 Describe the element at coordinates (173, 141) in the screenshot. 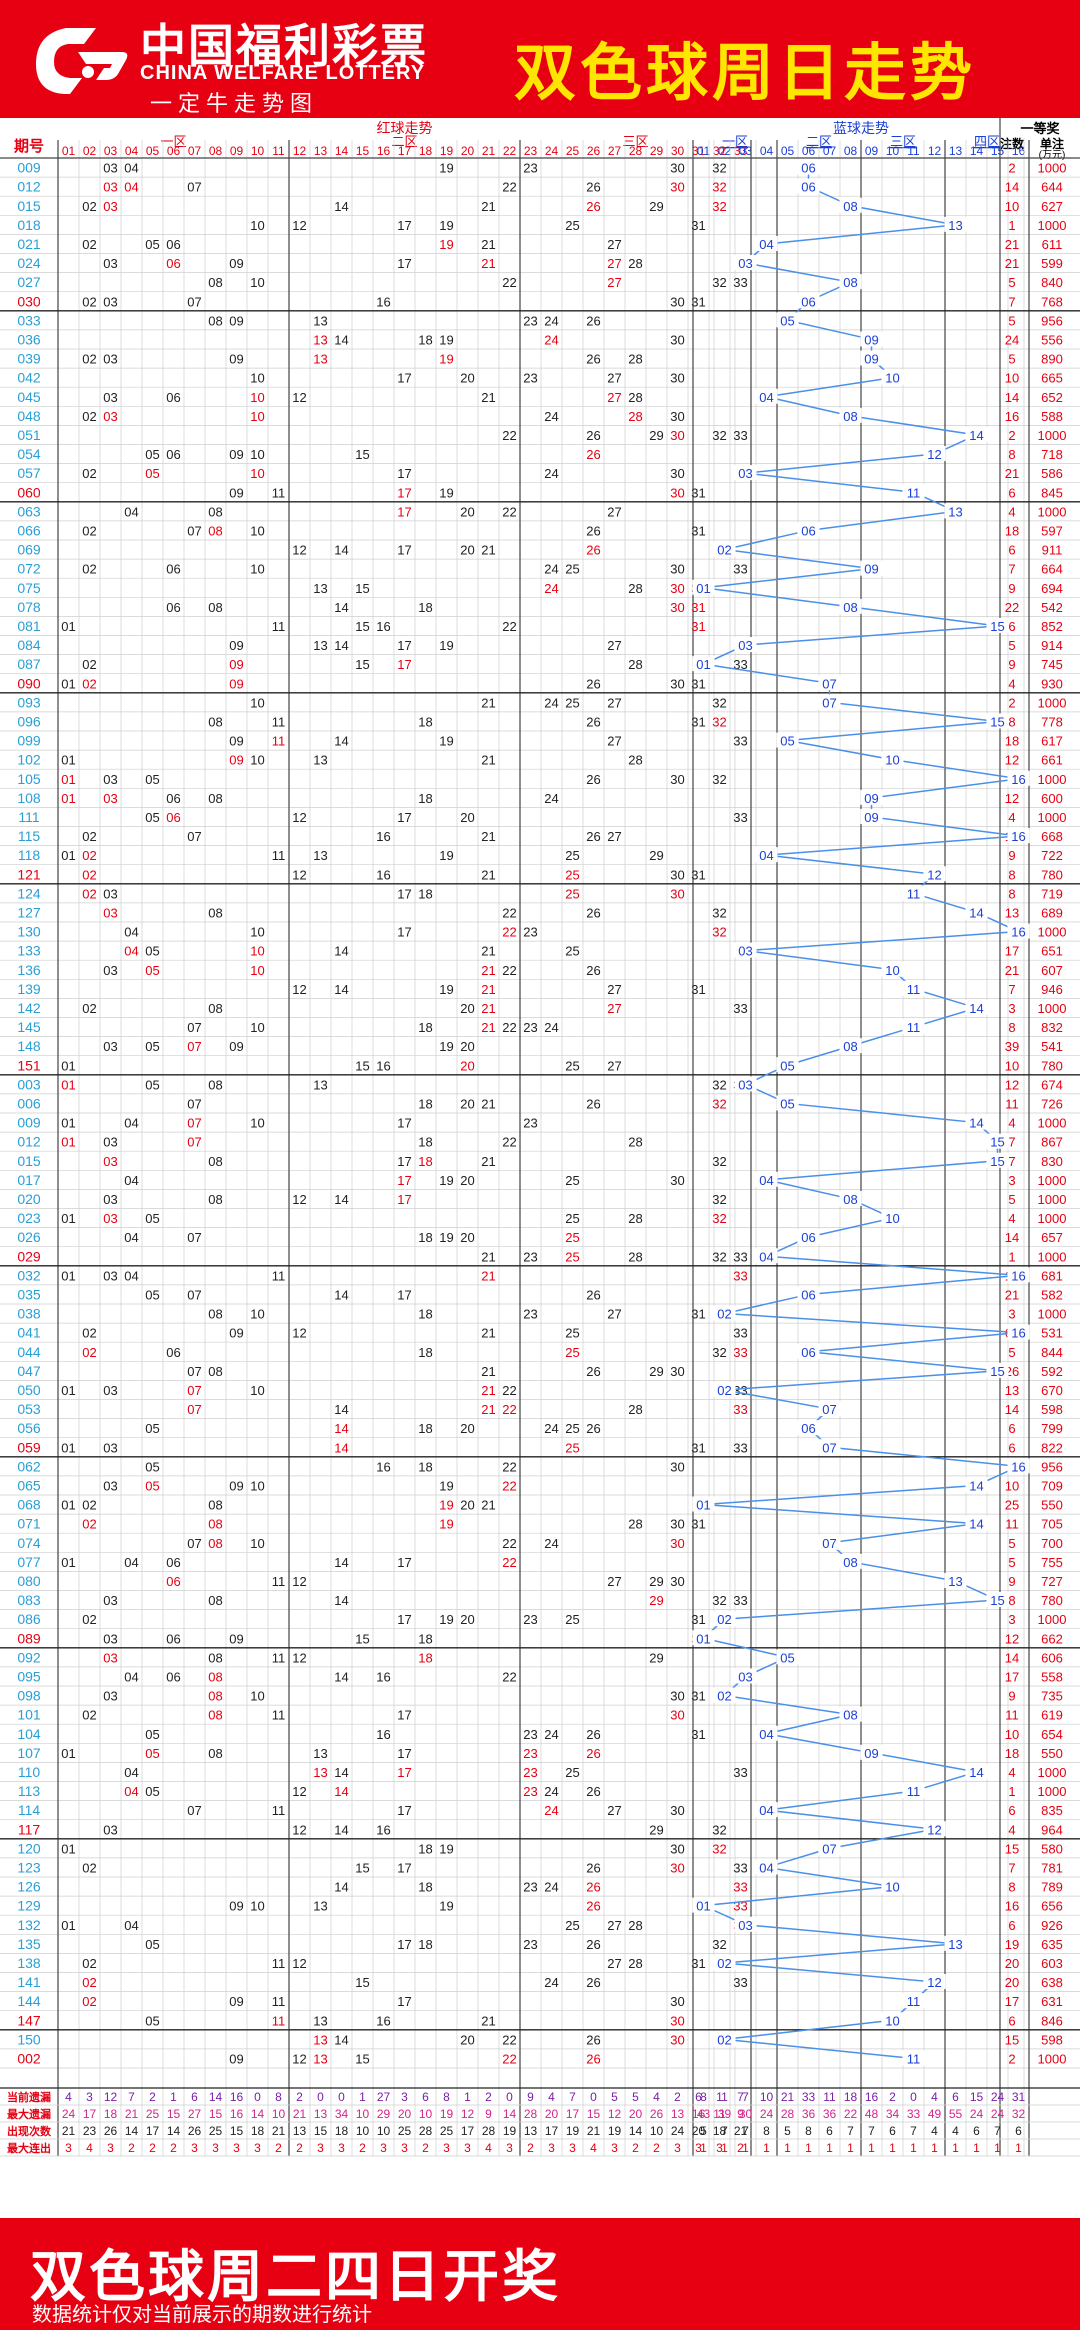

I see `red-zone-1: 一区` at that location.